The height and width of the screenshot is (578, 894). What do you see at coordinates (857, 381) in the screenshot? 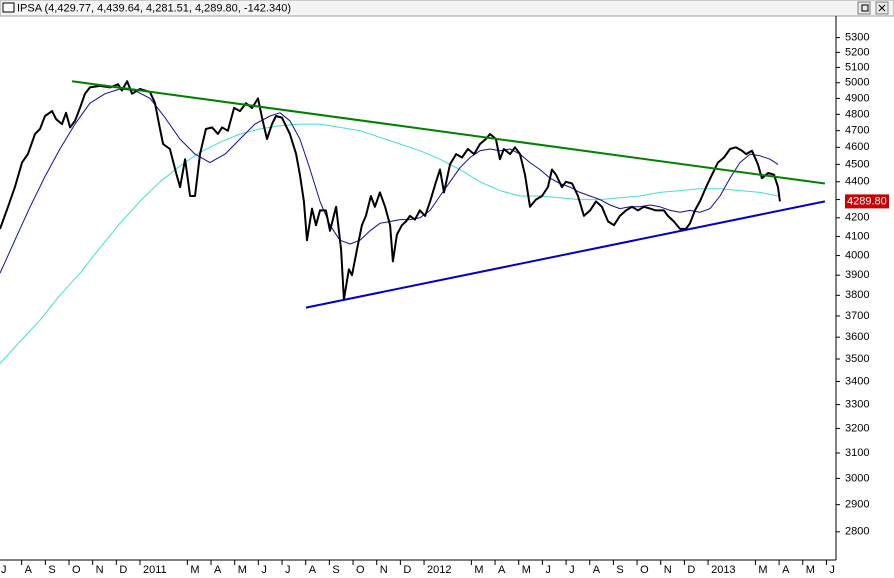
I see `y-tick-label: 3400` at bounding box center [857, 381].